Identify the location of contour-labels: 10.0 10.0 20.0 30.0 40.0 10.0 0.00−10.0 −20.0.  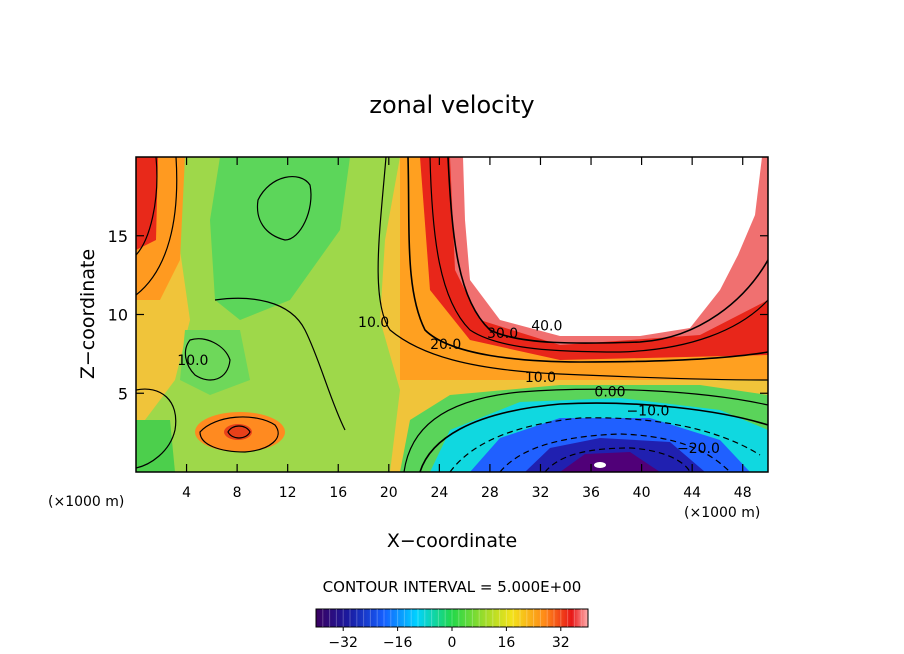
(448, 386).